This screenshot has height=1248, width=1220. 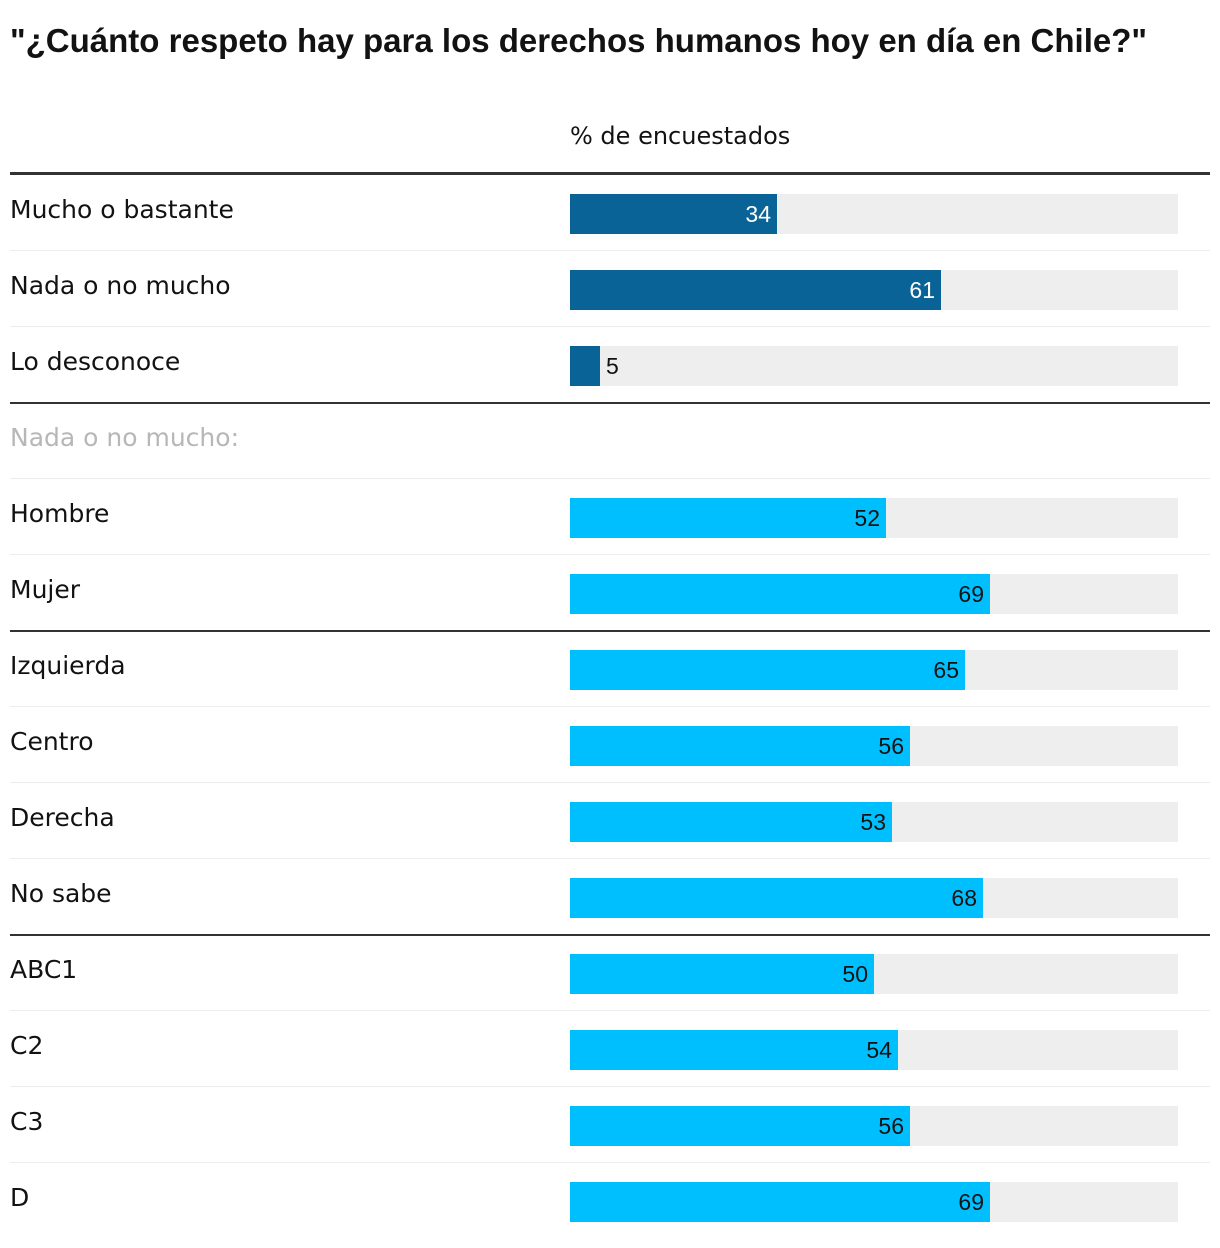 I want to click on row-label: Mucho o bastante, so click(x=122, y=209).